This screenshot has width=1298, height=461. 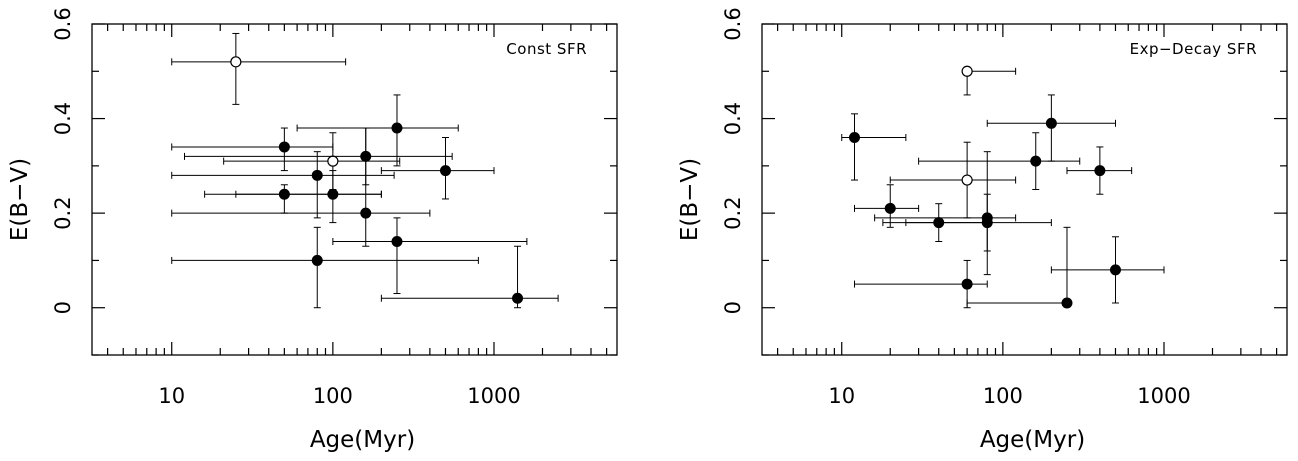 I want to click on data-points-exp-decay-sfr, so click(x=1003, y=187).